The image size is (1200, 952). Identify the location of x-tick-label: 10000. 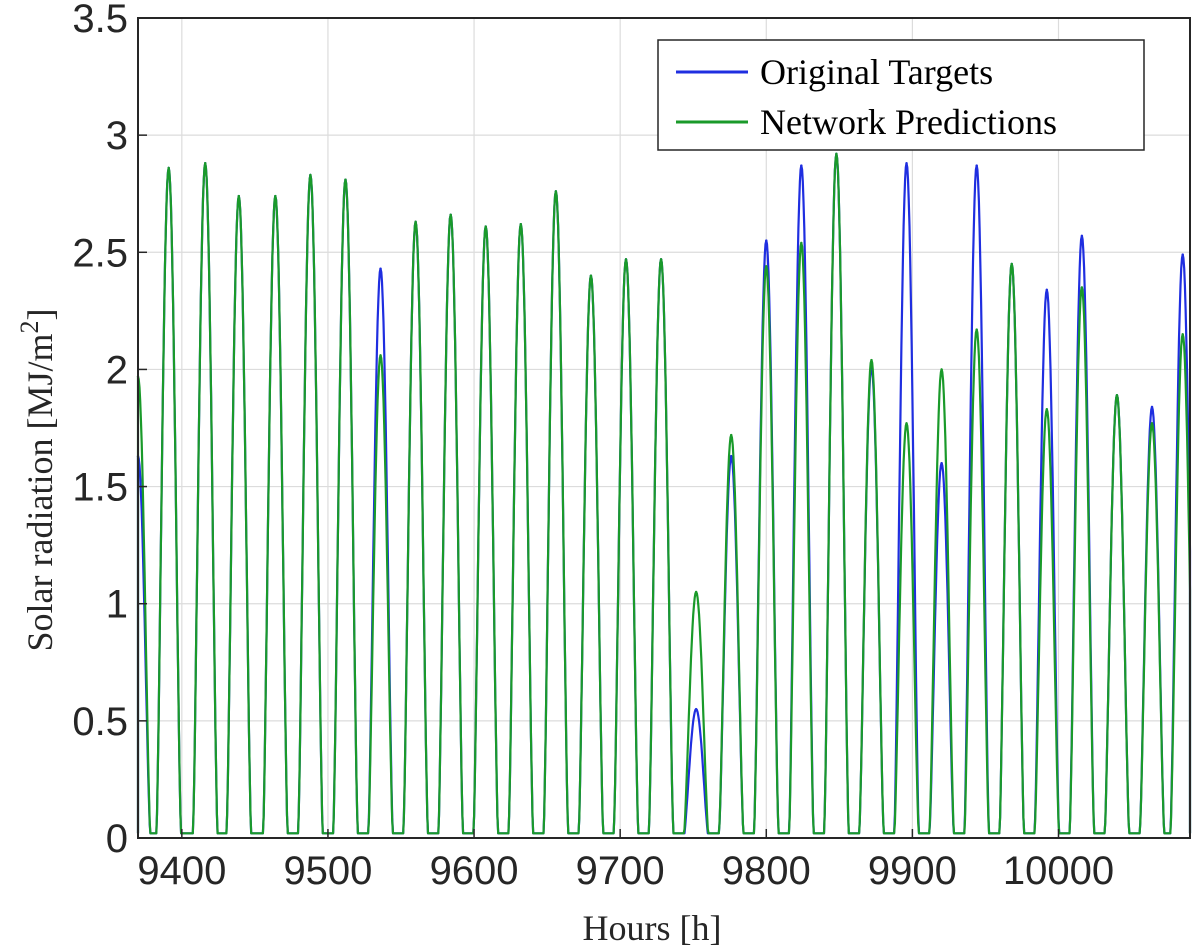
(1058, 871).